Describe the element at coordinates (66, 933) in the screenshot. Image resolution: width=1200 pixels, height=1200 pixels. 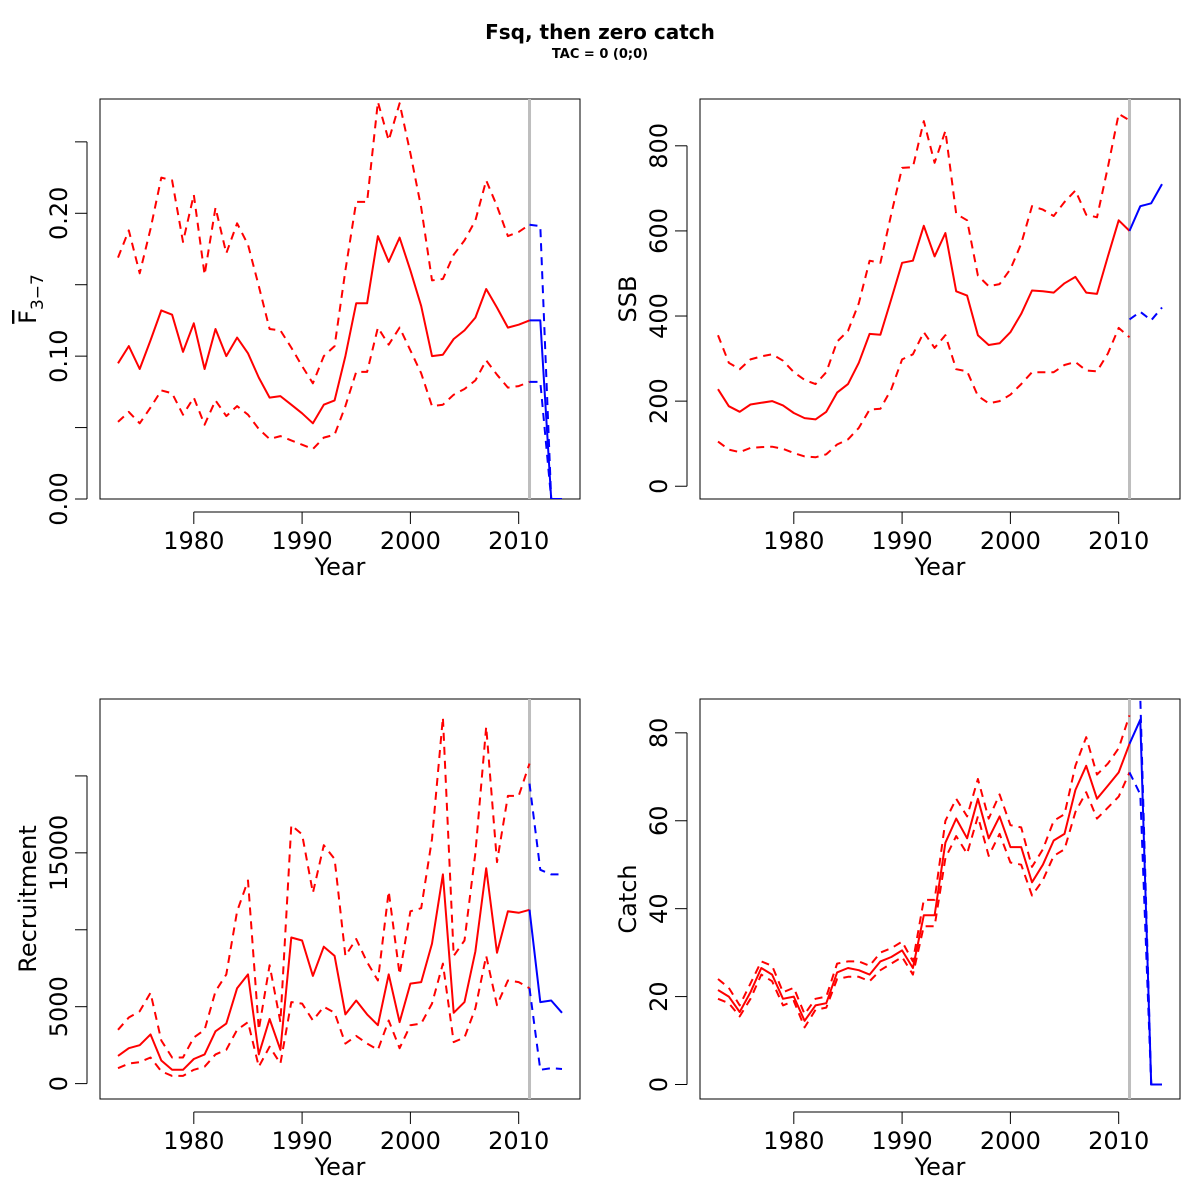
I see `y-axis: 0 5000 15000` at that location.